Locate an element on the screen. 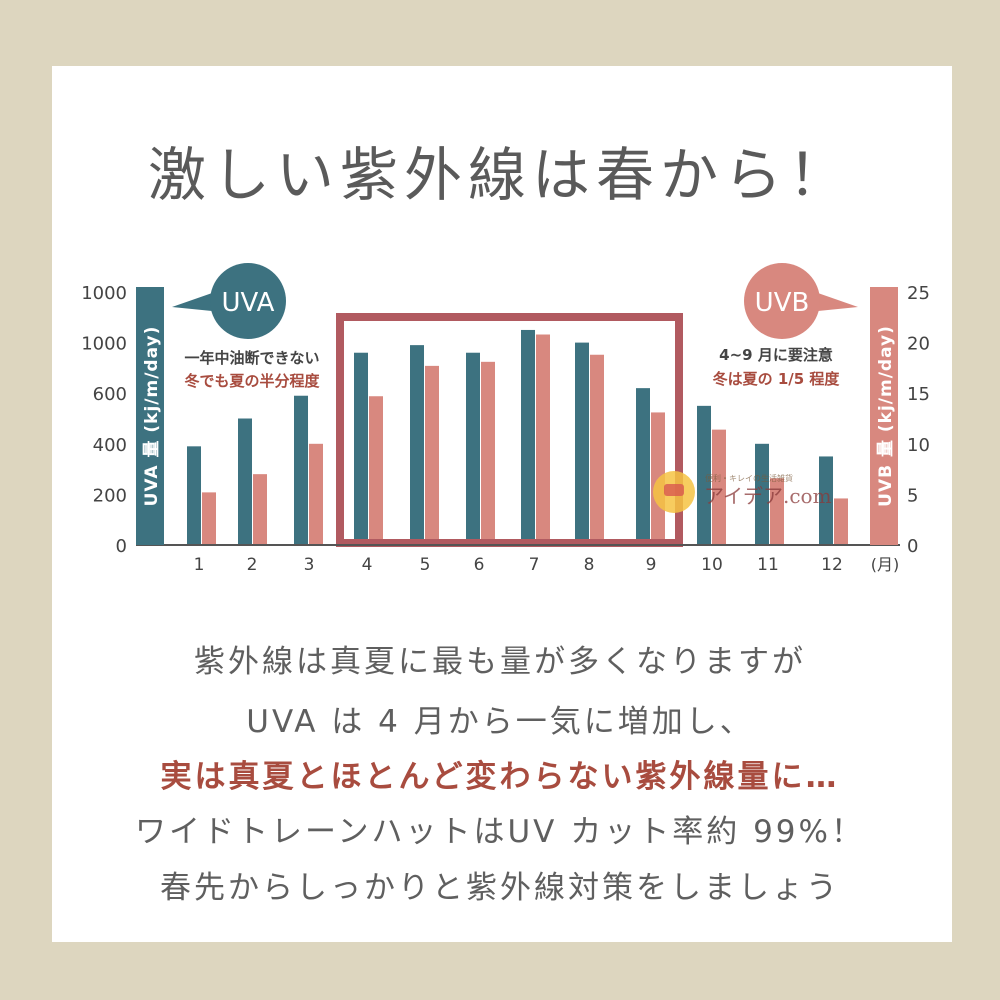 The width and height of the screenshot is (1000, 1000). left-axis-band is located at coordinates (150, 416).